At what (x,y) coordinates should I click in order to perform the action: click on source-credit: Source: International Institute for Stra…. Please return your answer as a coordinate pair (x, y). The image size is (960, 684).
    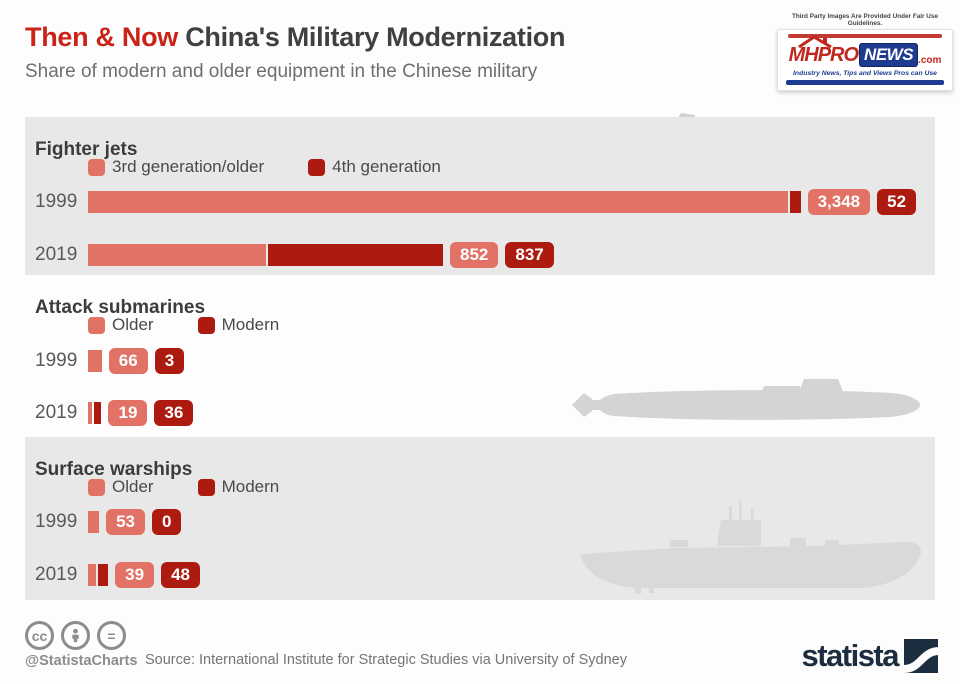
    Looking at the image, I should click on (386, 660).